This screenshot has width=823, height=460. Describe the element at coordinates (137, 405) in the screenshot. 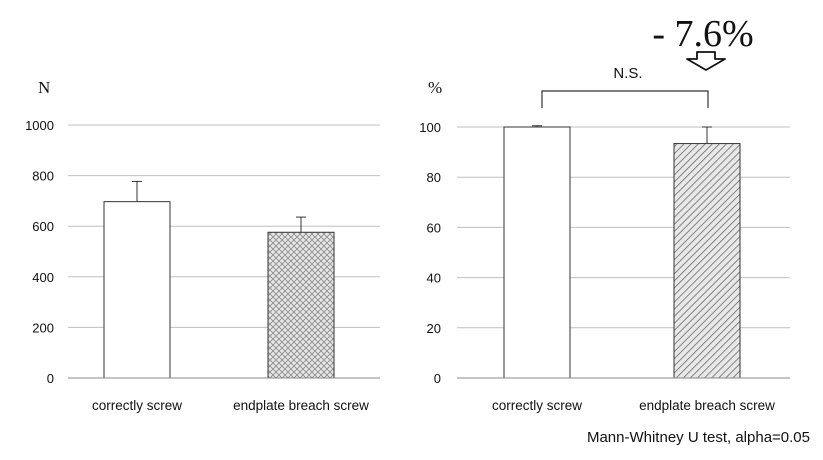

I see `left-category-label: correctly screw` at that location.